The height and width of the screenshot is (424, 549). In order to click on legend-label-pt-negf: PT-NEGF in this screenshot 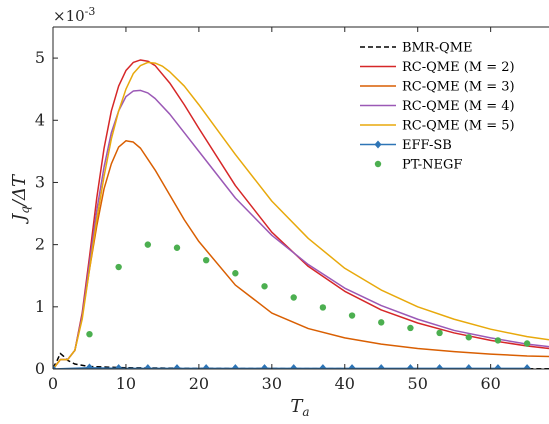, I will do `click(432, 165)`.